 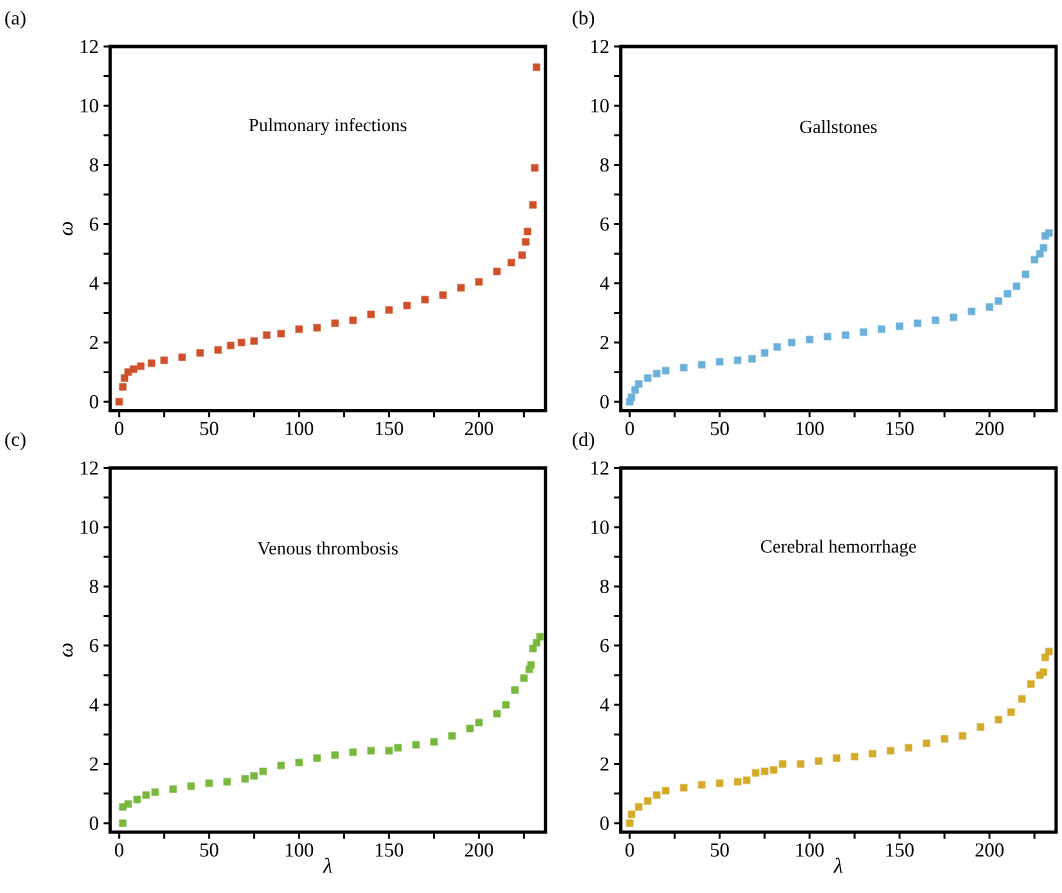 What do you see at coordinates (15, 440) in the screenshot?
I see `chart-title: (c)` at bounding box center [15, 440].